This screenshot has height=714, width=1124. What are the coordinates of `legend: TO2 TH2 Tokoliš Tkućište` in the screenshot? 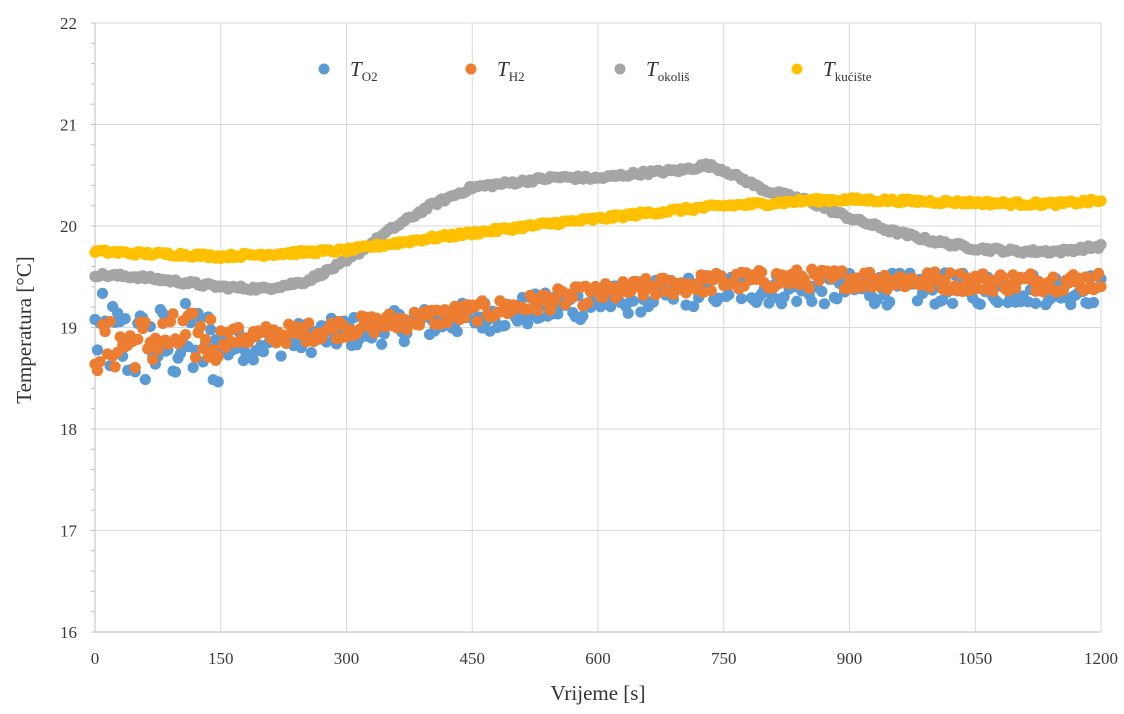 It's located at (595, 70).